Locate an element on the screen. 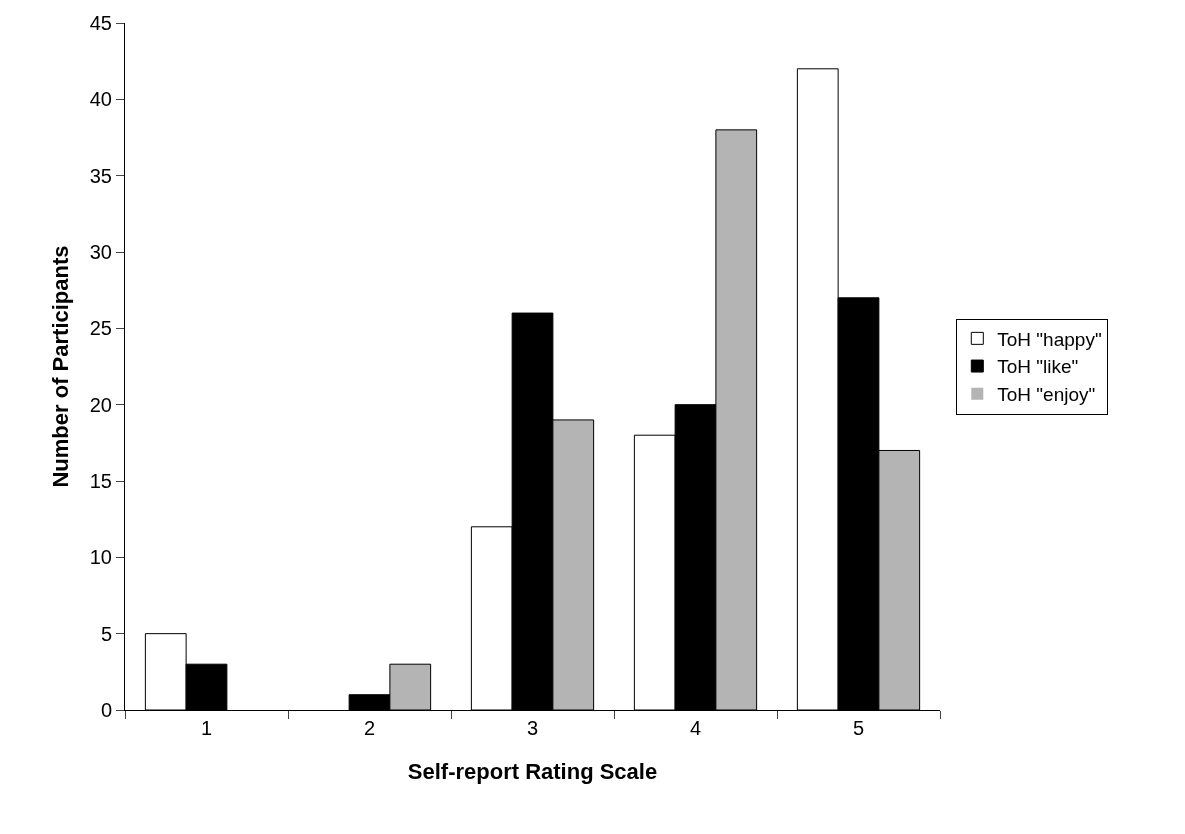 This screenshot has width=1185, height=834. x-tick-label: 3 is located at coordinates (532, 728).